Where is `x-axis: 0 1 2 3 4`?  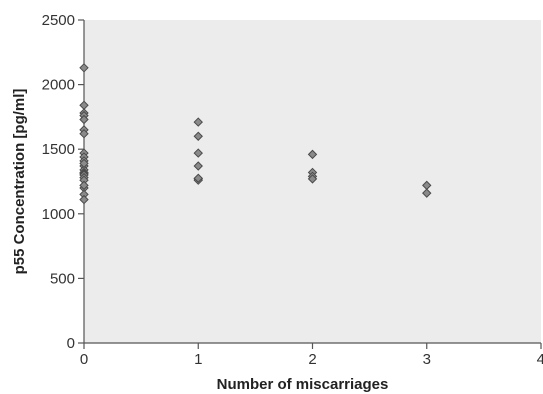 x-axis: 0 1 2 3 4 is located at coordinates (311, 355).